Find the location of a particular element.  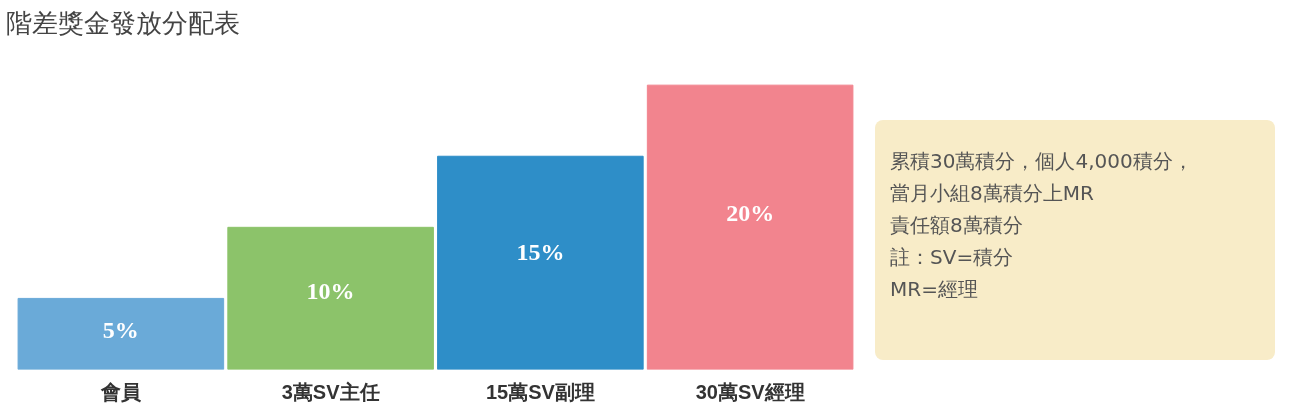

x-tick-label: 30萬SV經理 is located at coordinates (750, 391).